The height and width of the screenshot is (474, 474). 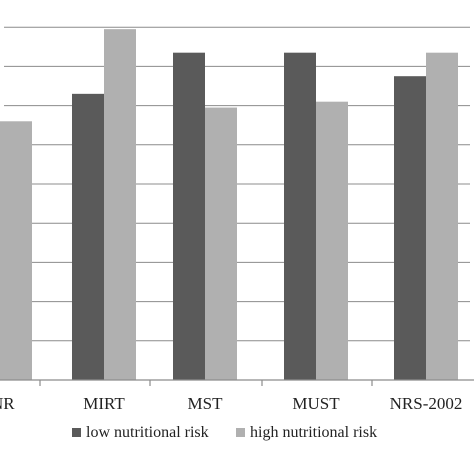 What do you see at coordinates (76, 432) in the screenshot?
I see `legend-swatch-low` at bounding box center [76, 432].